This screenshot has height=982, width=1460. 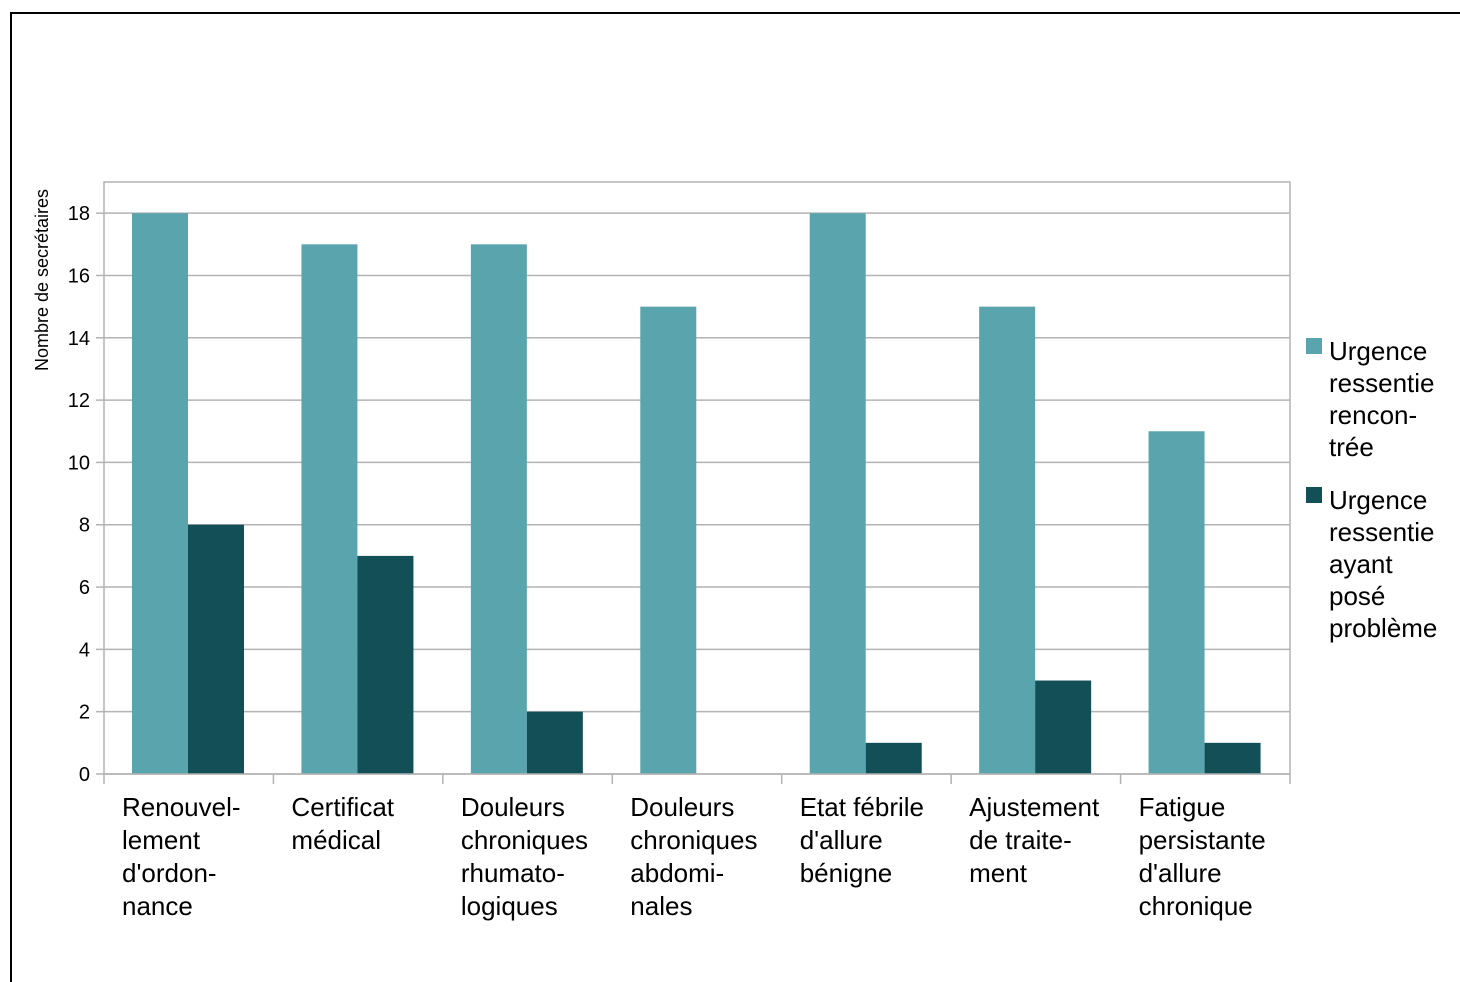 What do you see at coordinates (846, 873) in the screenshot?
I see `x-category-label-line: bénigne` at bounding box center [846, 873].